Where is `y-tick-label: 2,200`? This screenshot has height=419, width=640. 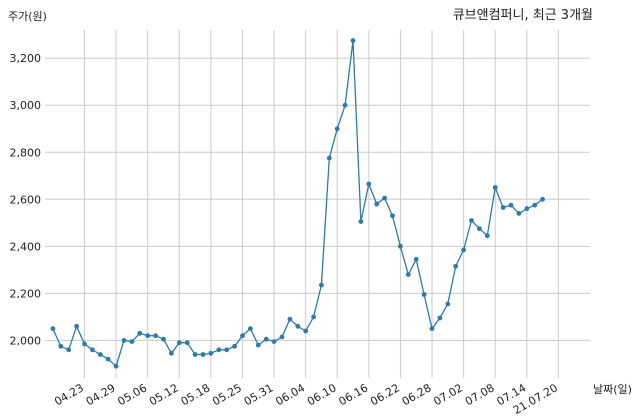
y-tick-label: 2,200 is located at coordinates (26, 293).